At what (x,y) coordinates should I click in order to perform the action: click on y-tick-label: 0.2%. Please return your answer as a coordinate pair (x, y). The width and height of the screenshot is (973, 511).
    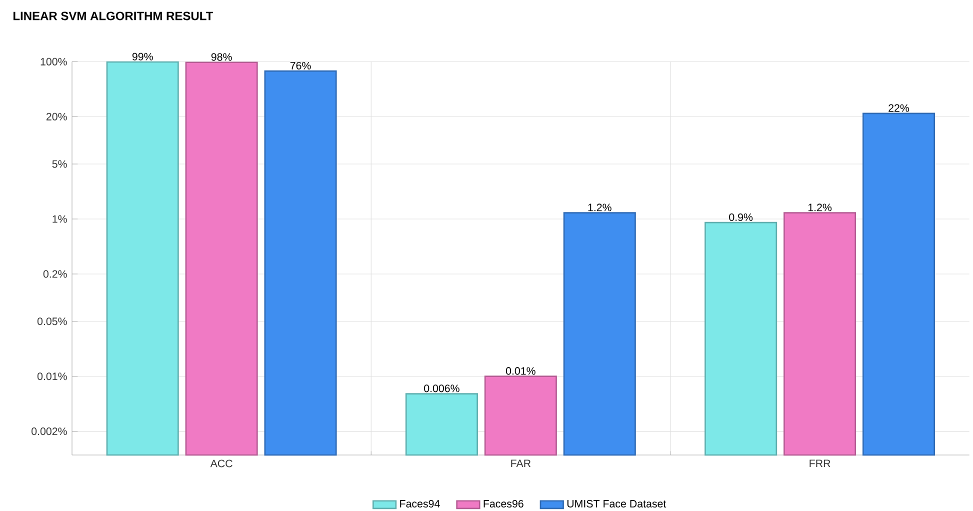
    Looking at the image, I should click on (55, 274).